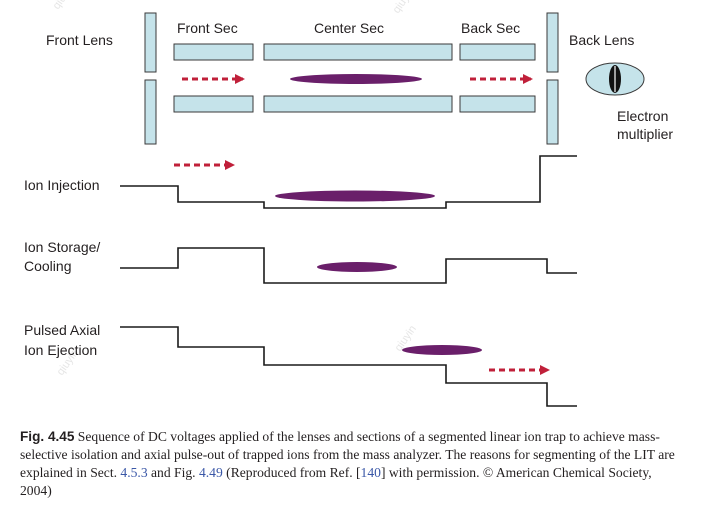 The image size is (704, 513). What do you see at coordinates (497, 52) in the screenshot?
I see `back-section-upper` at bounding box center [497, 52].